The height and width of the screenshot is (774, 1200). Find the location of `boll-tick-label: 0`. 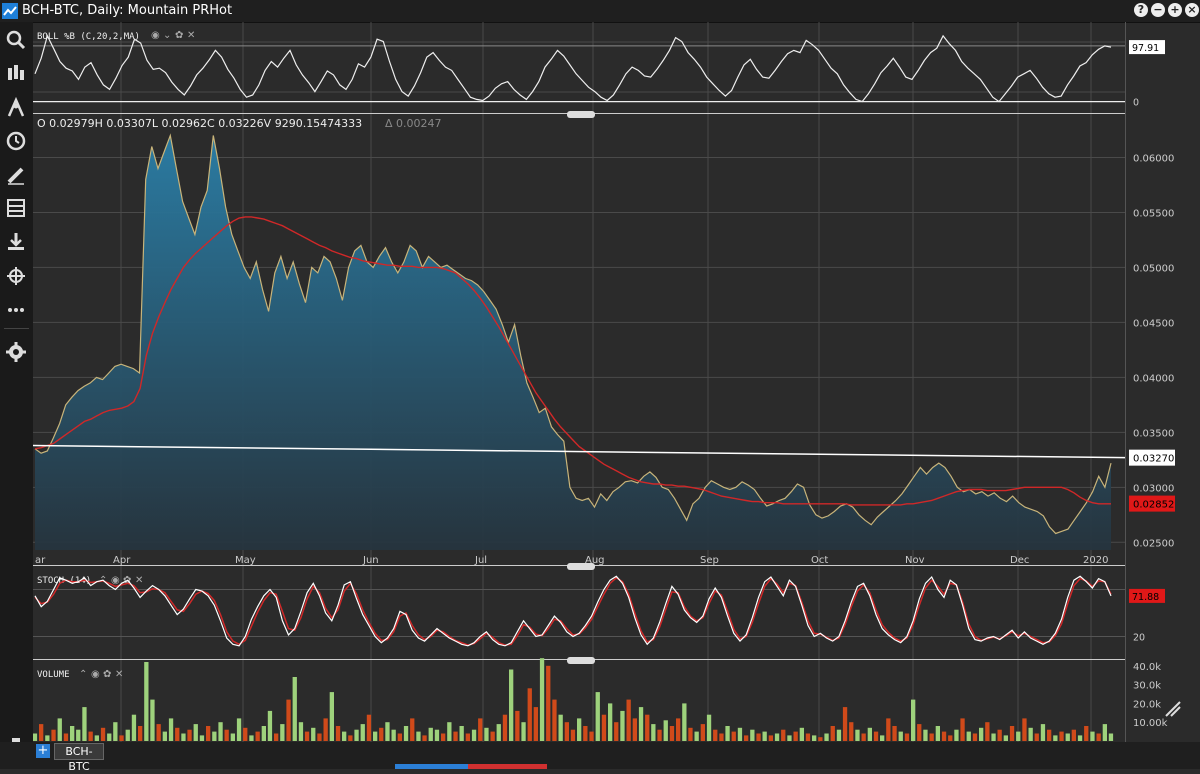

boll-tick-label: 0 is located at coordinates (1136, 103).